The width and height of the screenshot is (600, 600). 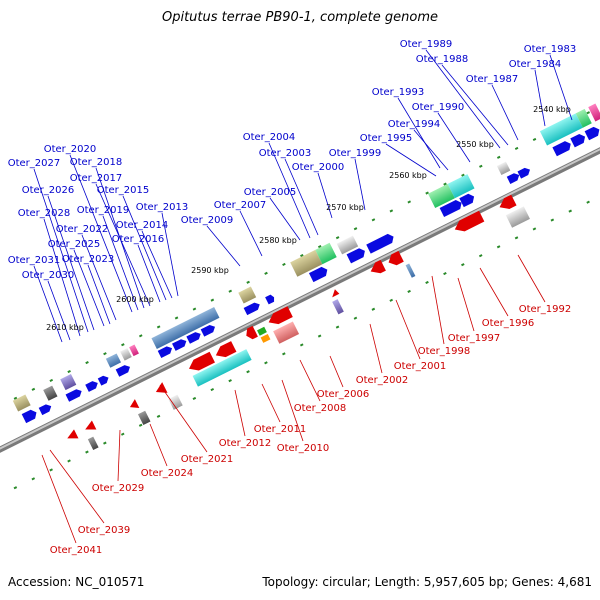 I want to click on gene-label: Oter_2023, so click(x=88, y=259).